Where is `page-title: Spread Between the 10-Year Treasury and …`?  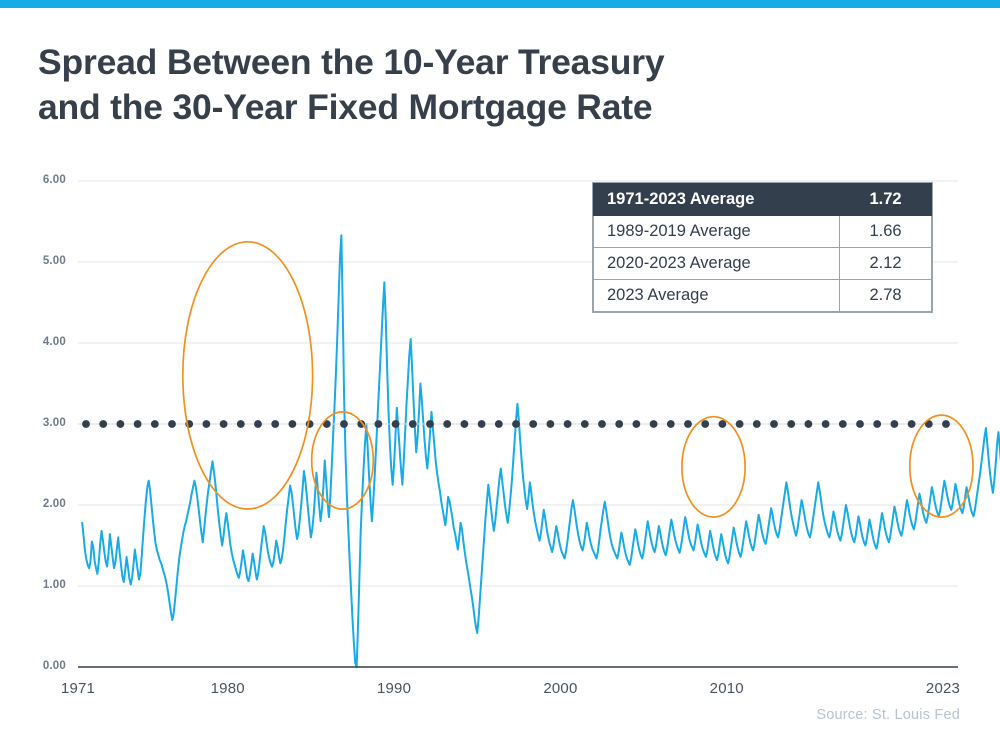
page-title: Spread Between the 10-Year Treasury and … is located at coordinates (478, 85).